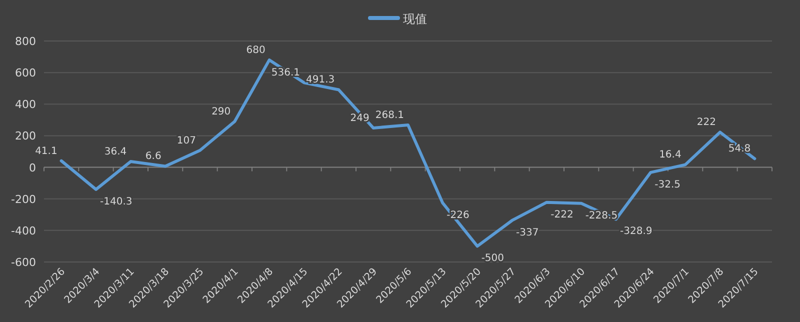 This screenshot has width=800, height=322. I want to click on data-label: 6.6, so click(153, 156).